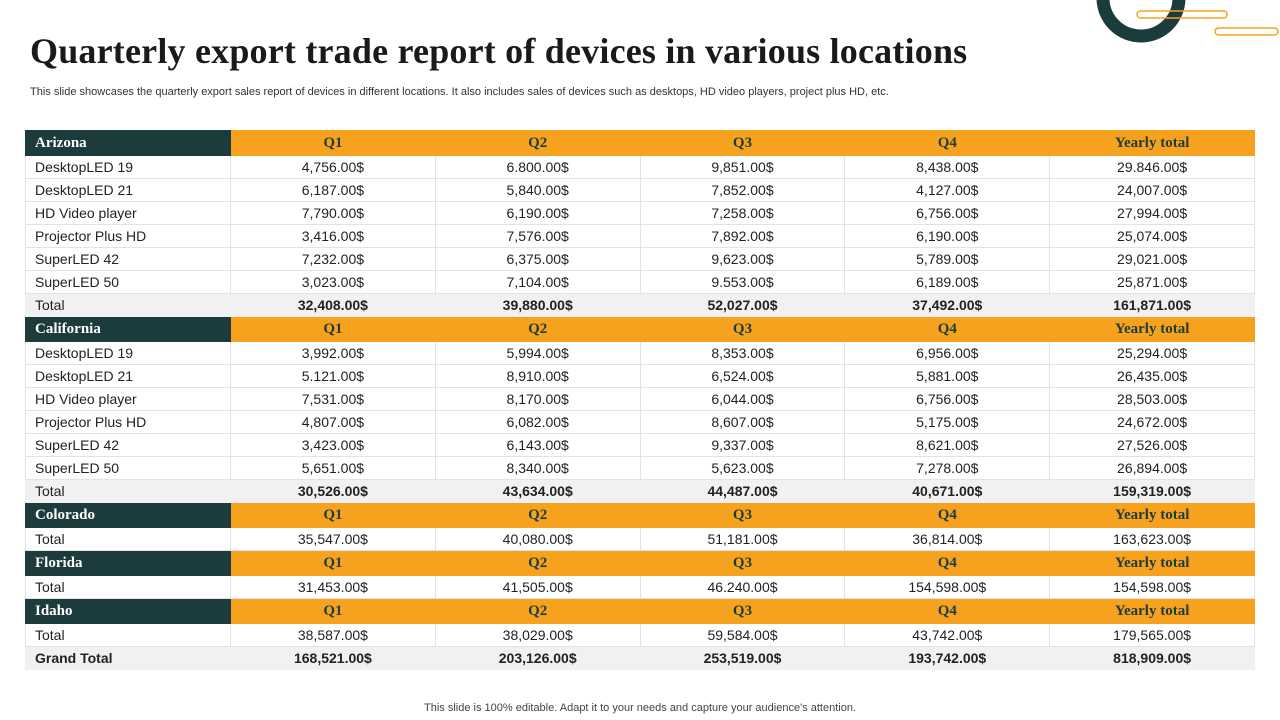 The width and height of the screenshot is (1280, 720). Describe the element at coordinates (537, 587) in the screenshot. I see `total-value: 41,505.00$` at that location.